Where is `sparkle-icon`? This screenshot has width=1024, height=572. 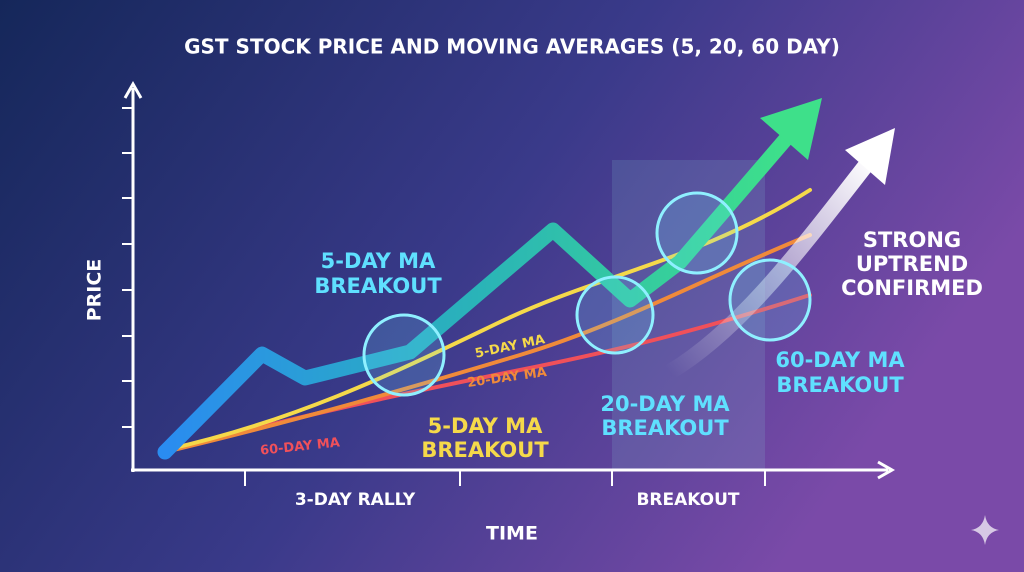 sparkle-icon is located at coordinates (985, 530).